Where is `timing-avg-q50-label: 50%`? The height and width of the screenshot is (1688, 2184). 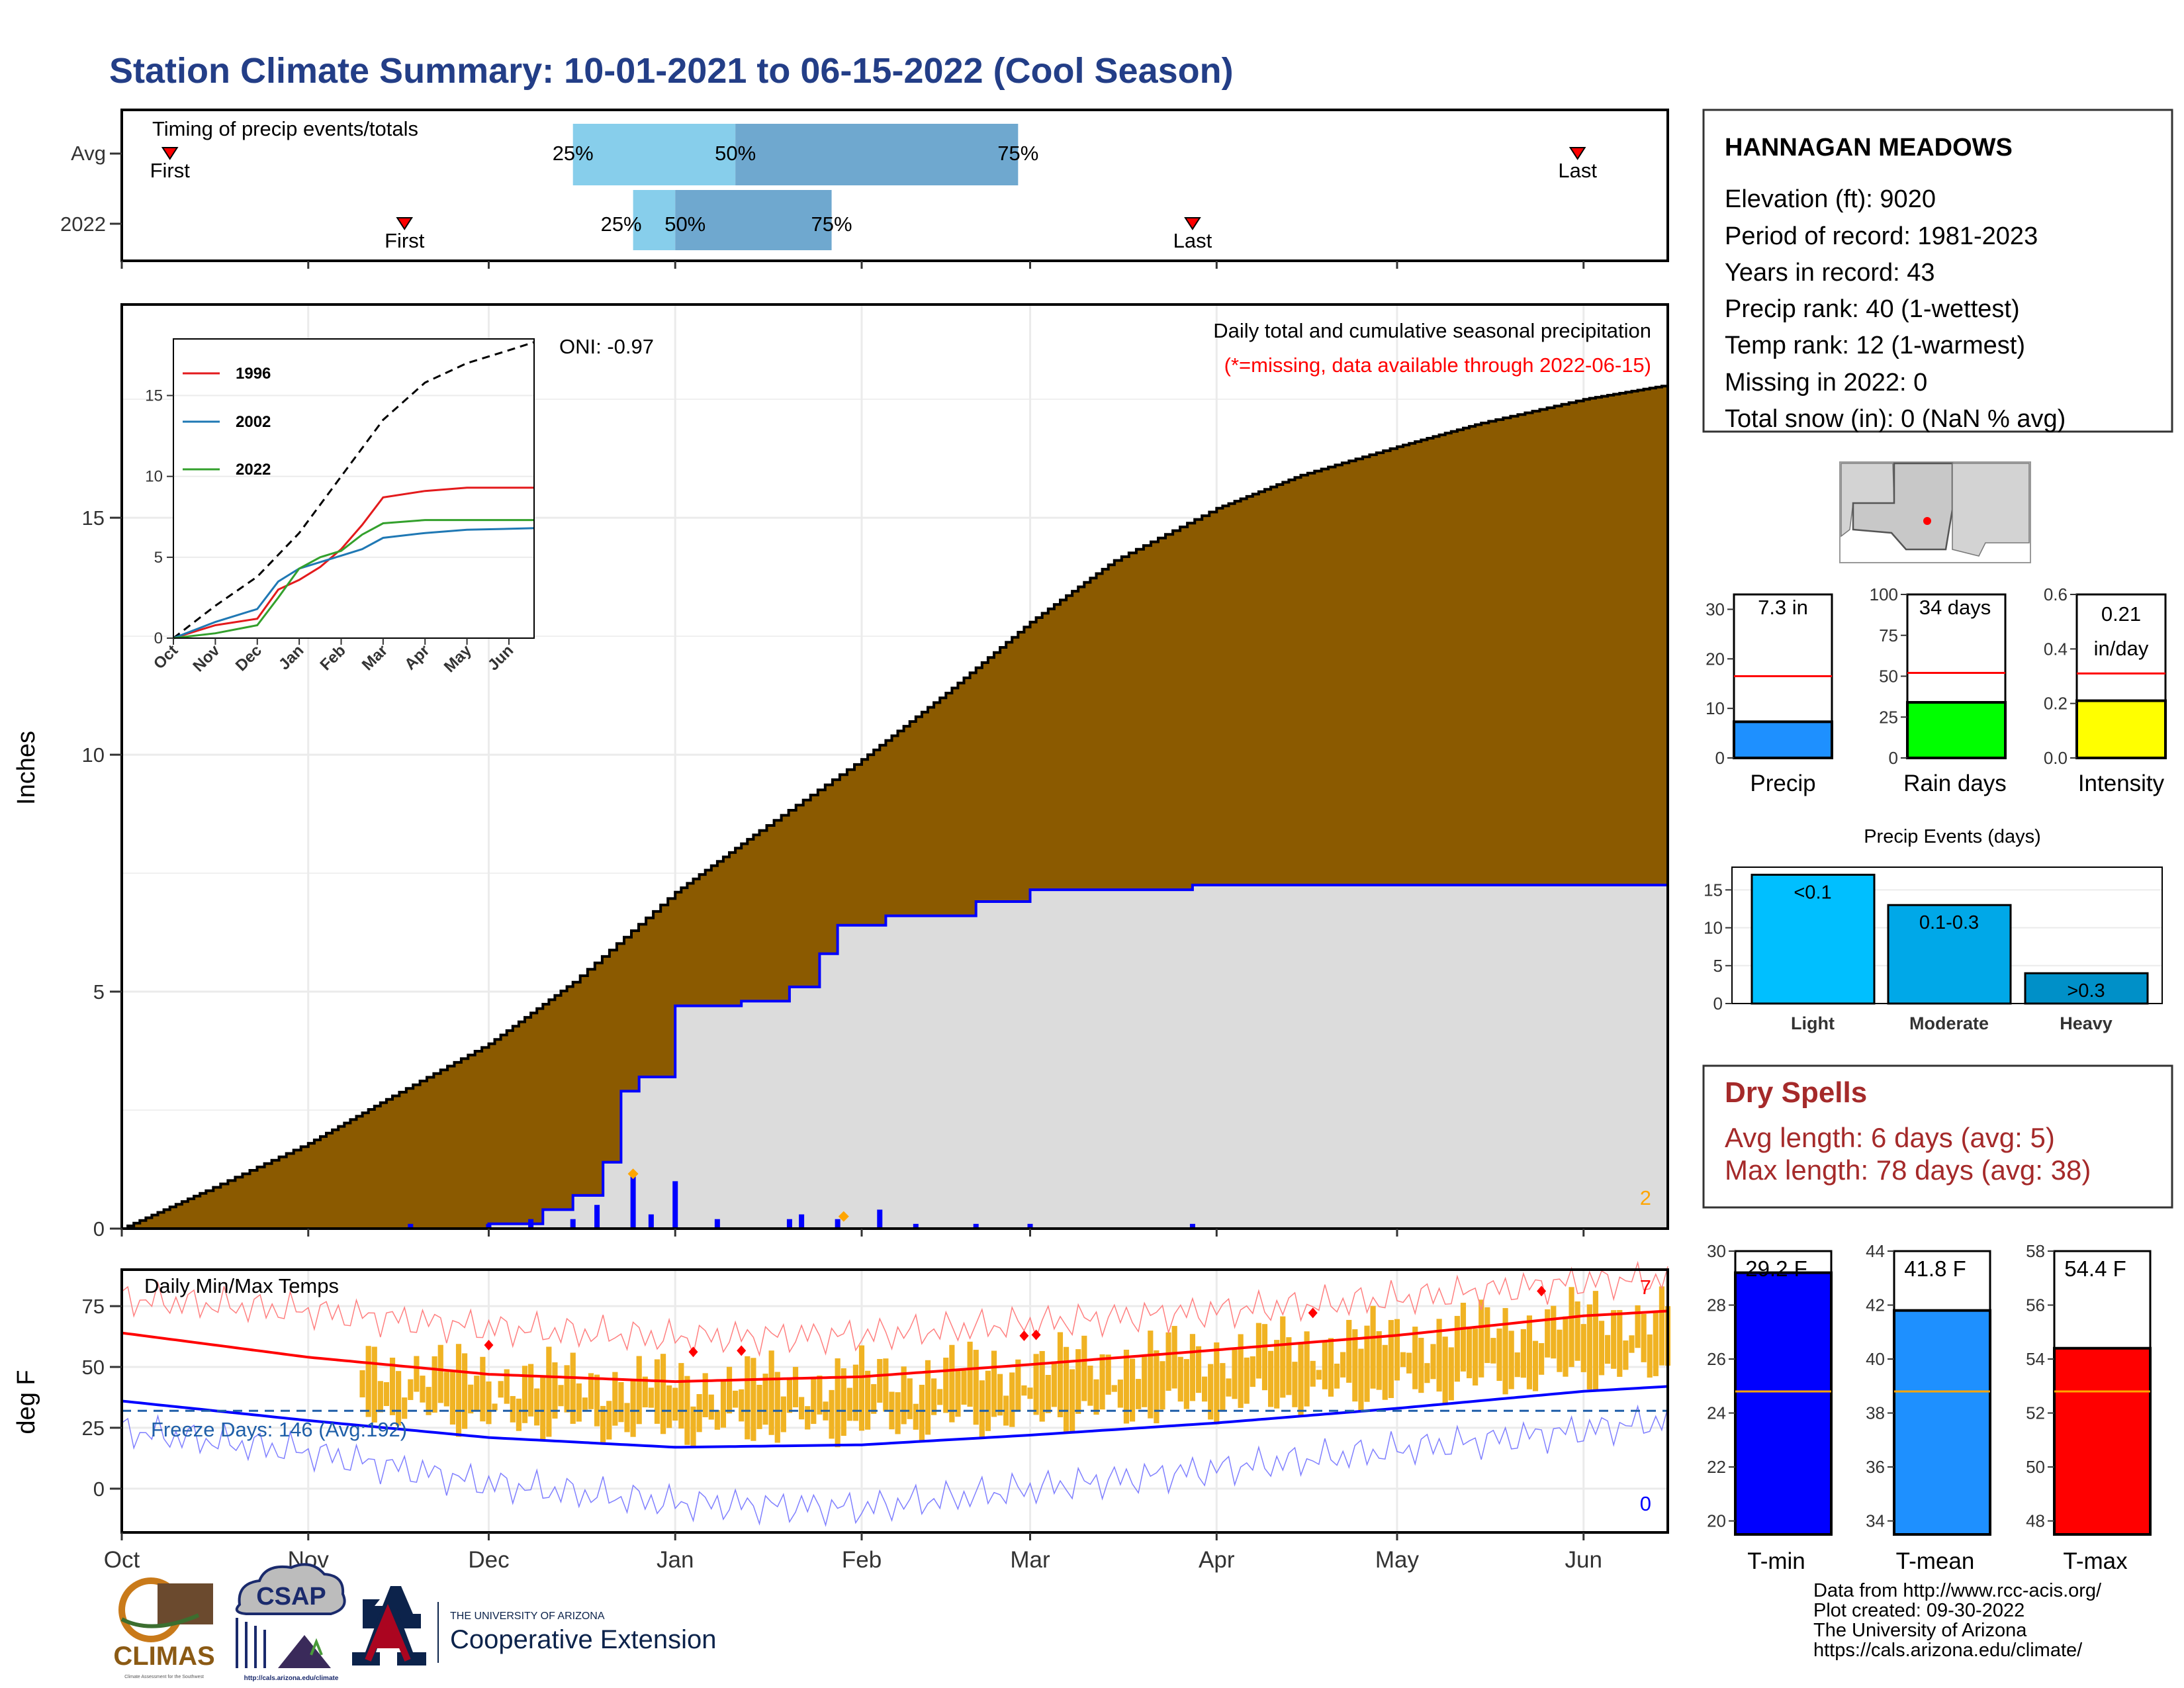
timing-avg-q50-label: 50% is located at coordinates (735, 153).